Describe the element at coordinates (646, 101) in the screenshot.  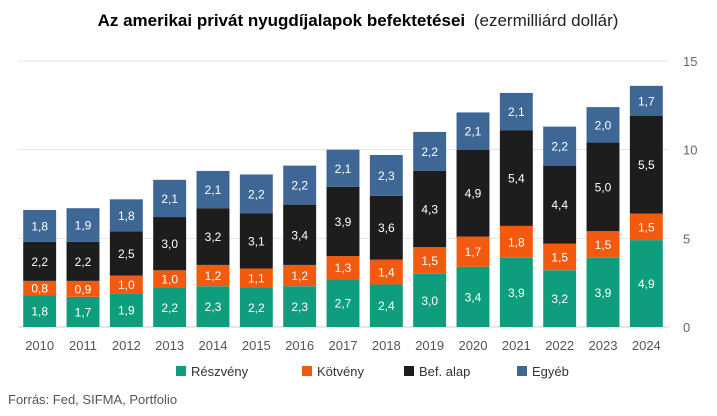
I see `bar-value-label: 1,7` at that location.